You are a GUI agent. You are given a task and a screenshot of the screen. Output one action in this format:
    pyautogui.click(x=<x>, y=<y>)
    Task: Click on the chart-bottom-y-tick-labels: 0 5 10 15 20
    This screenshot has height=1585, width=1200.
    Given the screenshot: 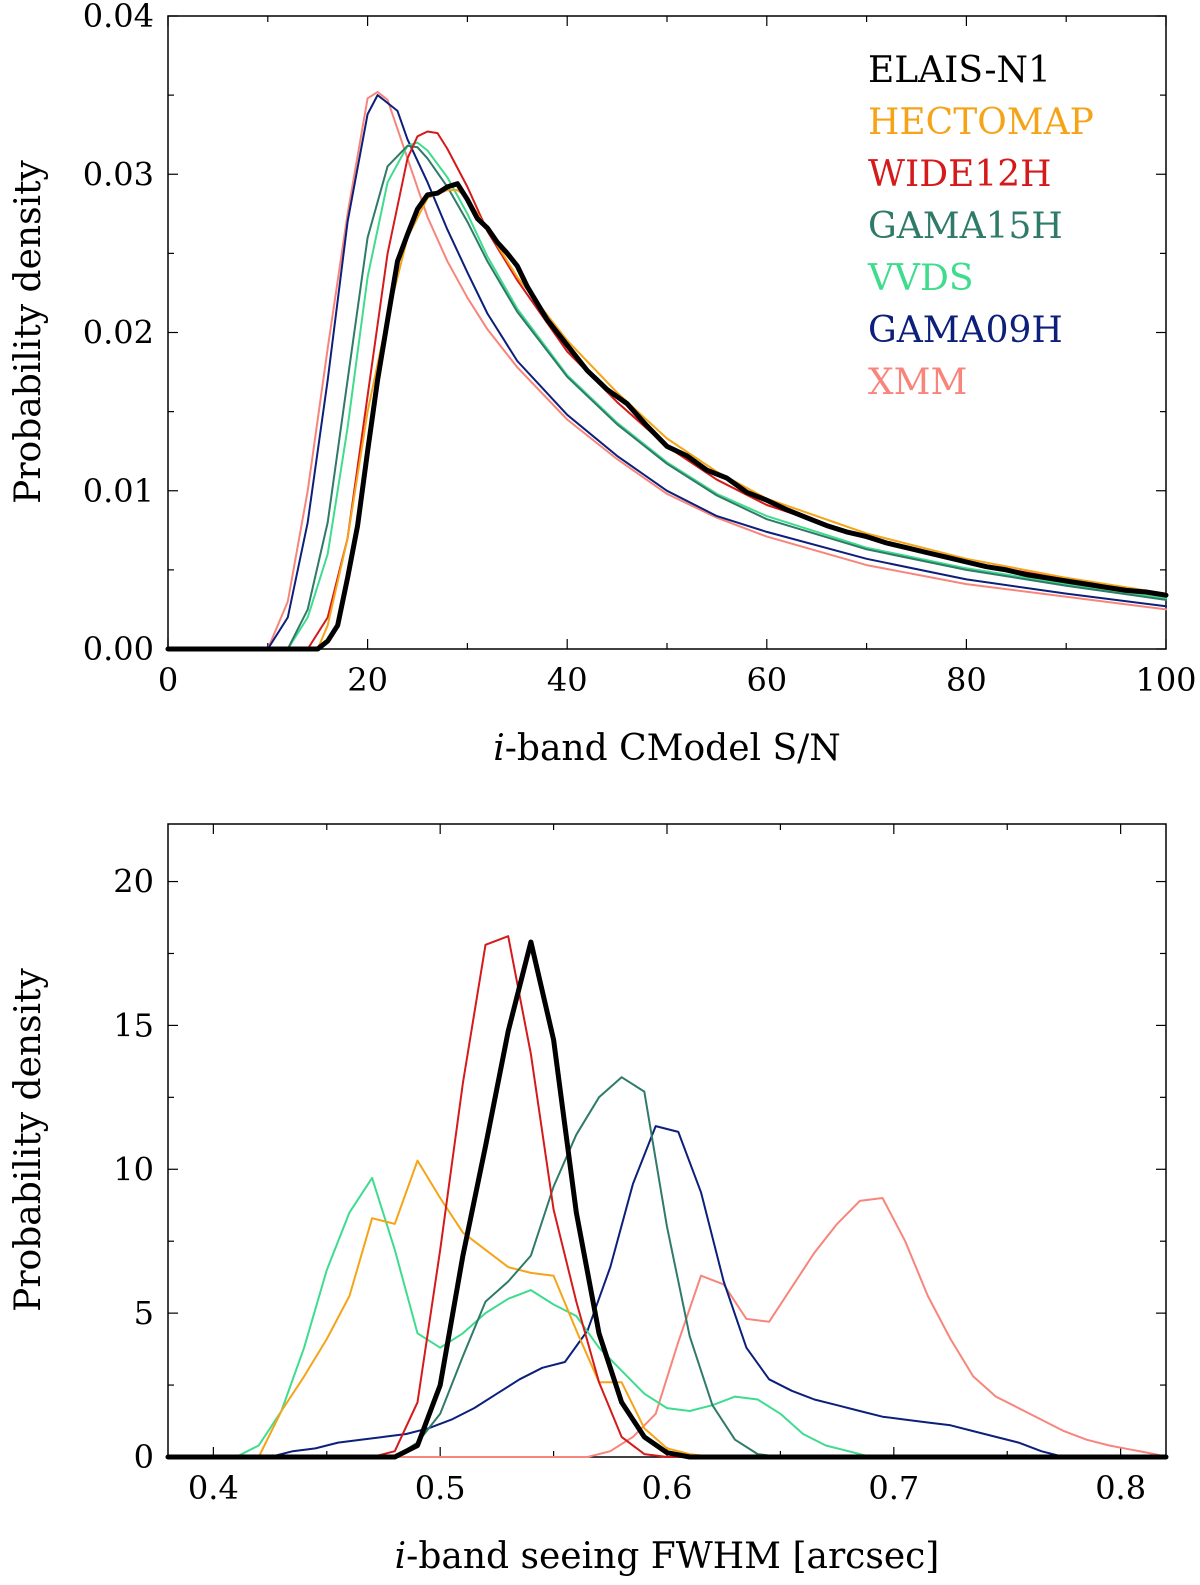 What is the action you would take?
    pyautogui.click(x=133, y=1169)
    